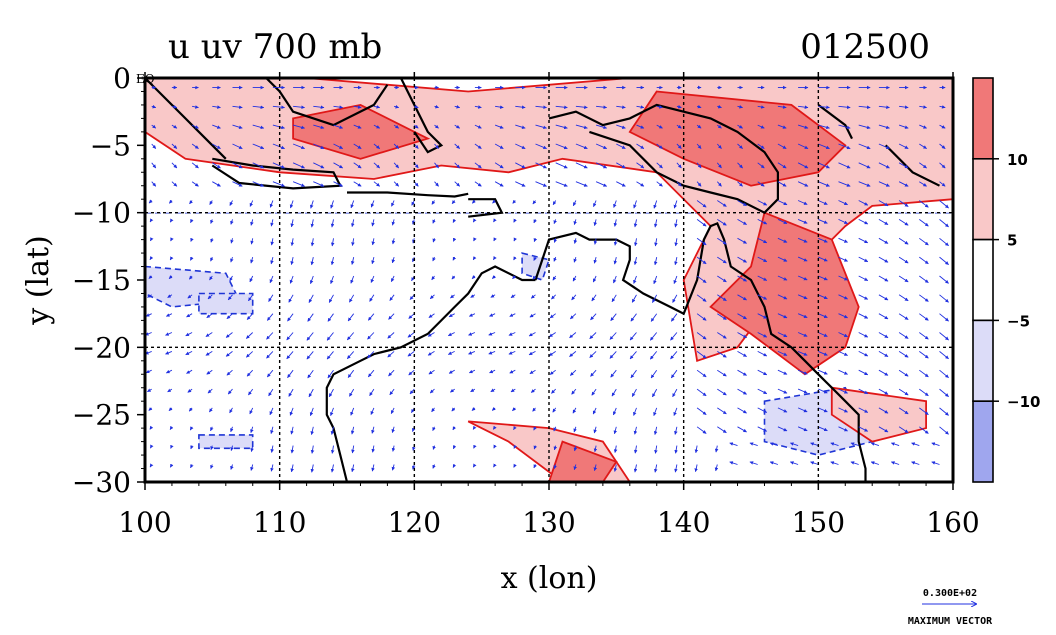 The image size is (1056, 635). I want to click on x-tick-label: 120, so click(414, 522).